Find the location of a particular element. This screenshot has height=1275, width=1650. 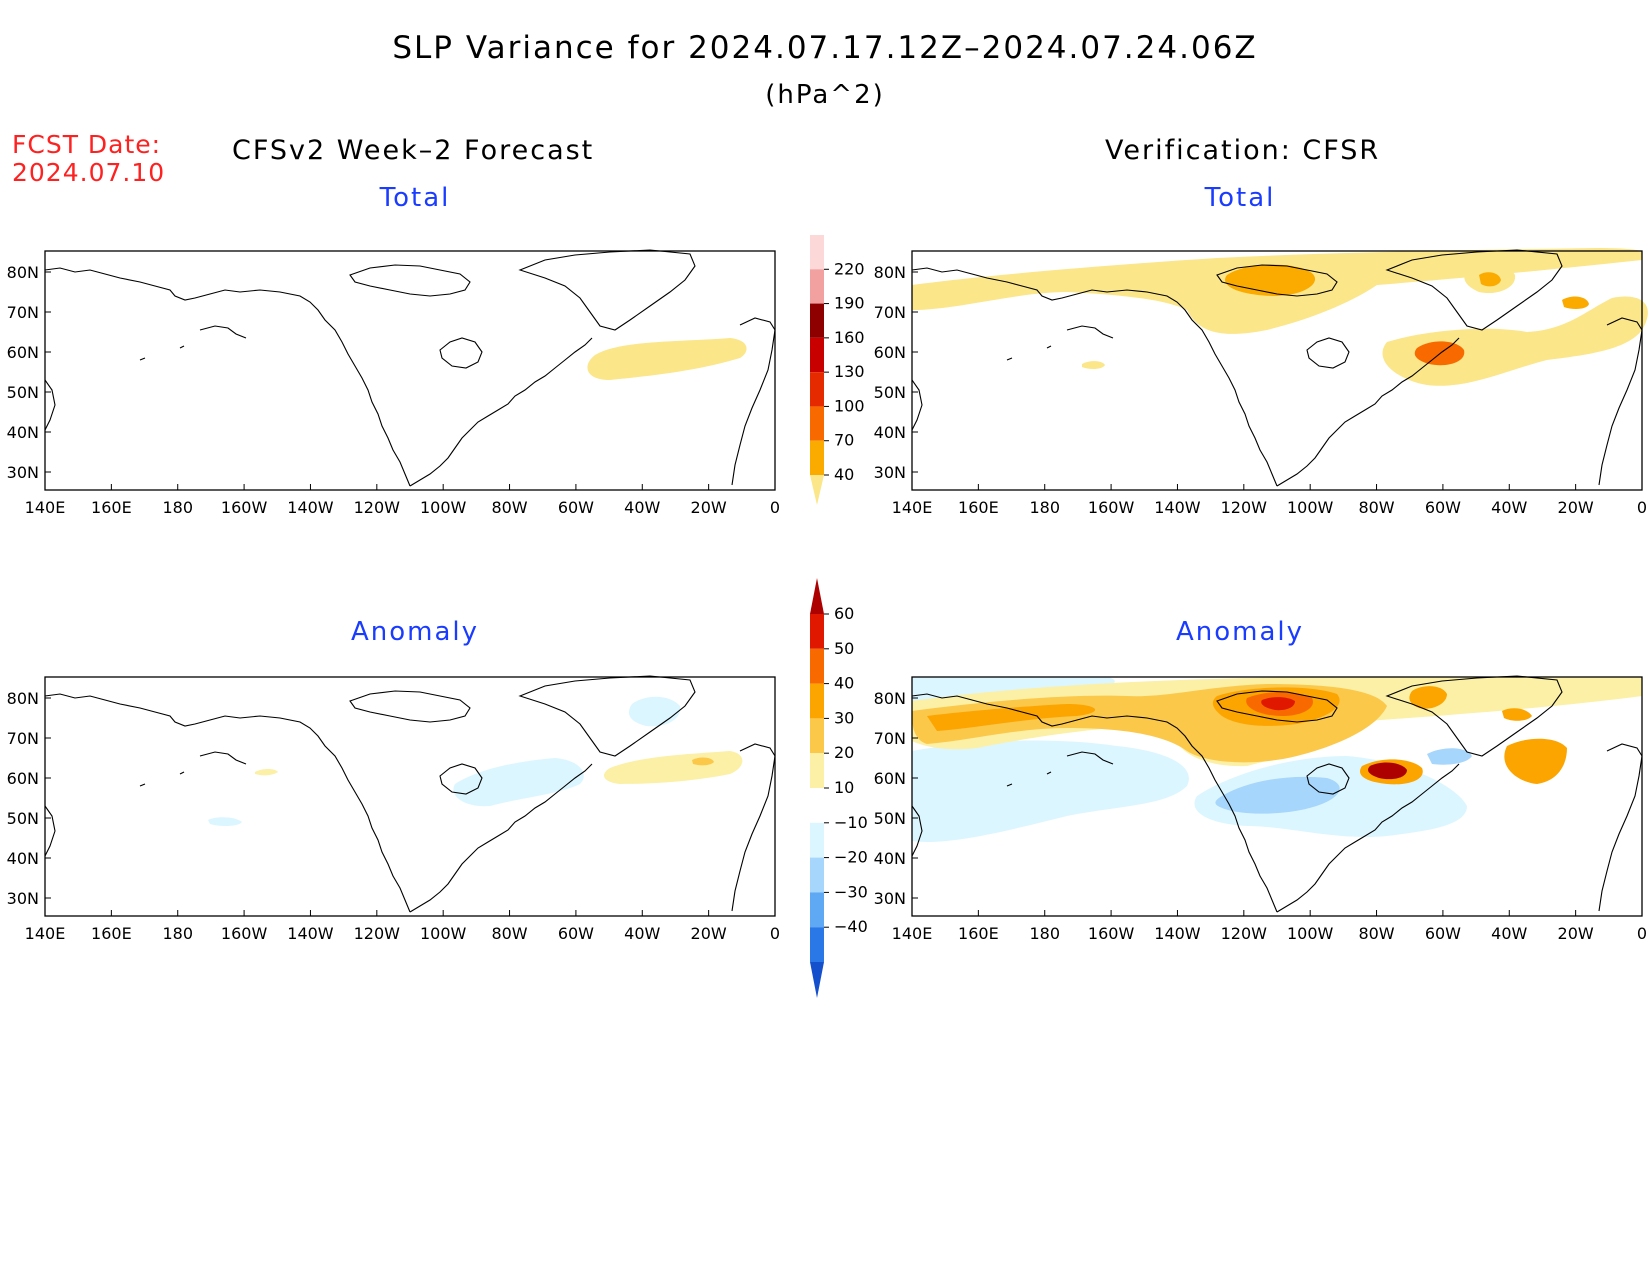

colorbar-label: 10 is located at coordinates (844, 787).